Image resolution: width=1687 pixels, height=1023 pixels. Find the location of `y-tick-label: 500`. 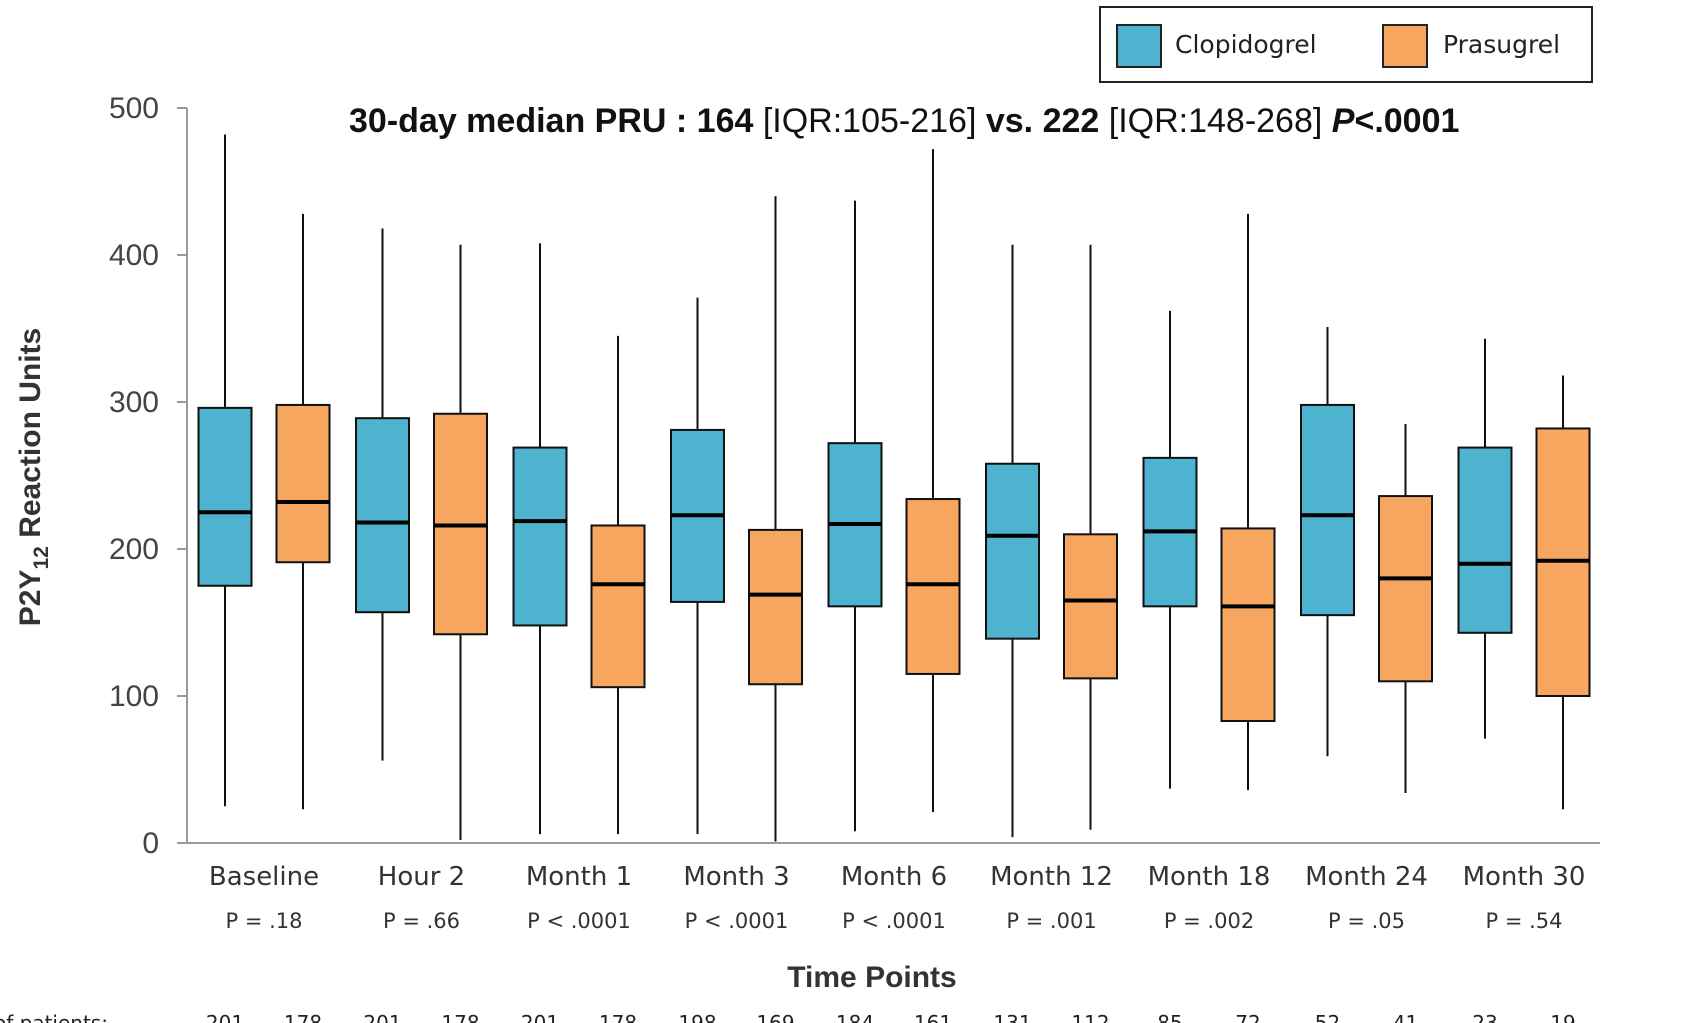

y-tick-label: 500 is located at coordinates (134, 108).